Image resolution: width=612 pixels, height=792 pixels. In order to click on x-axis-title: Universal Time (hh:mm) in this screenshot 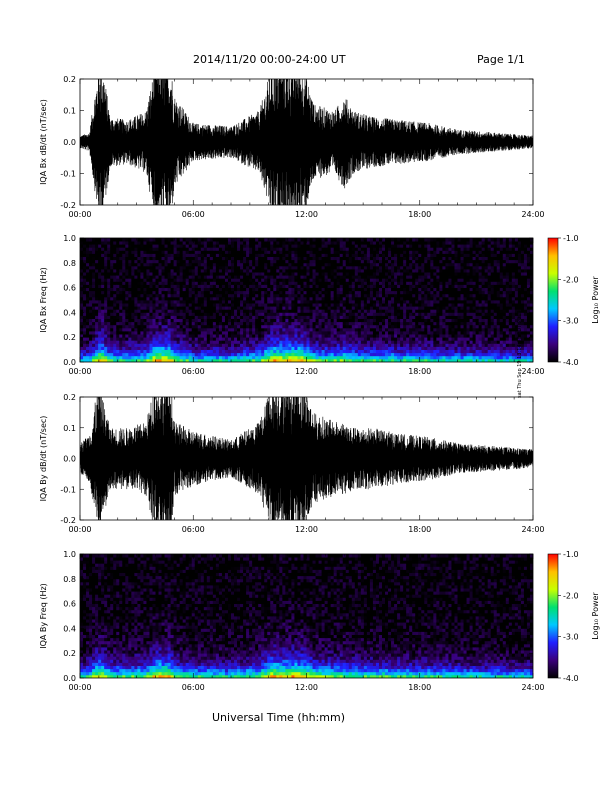, I will do `click(278, 717)`.